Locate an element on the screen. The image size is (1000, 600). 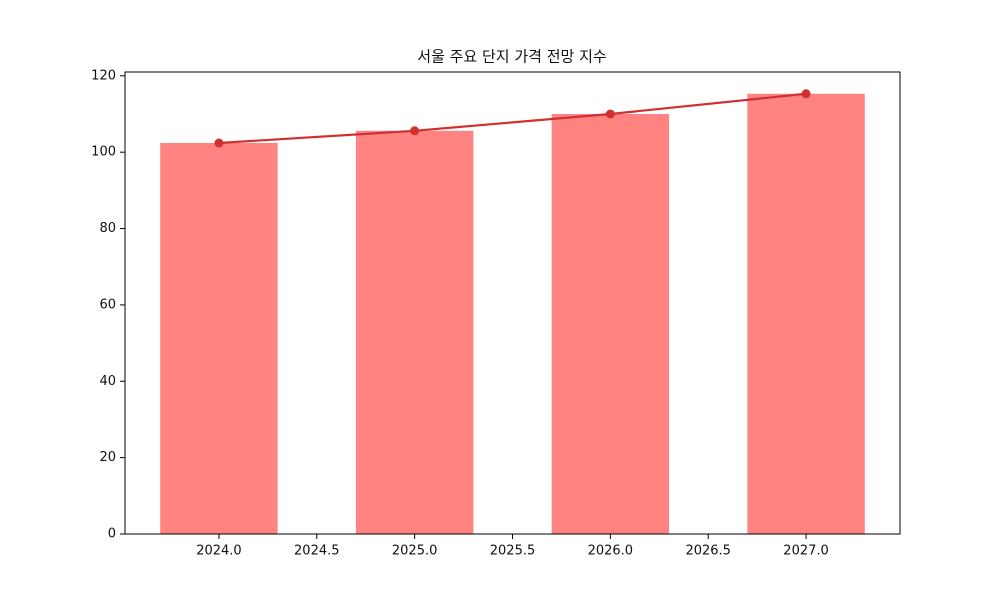
x-tick-label: 2027.0 is located at coordinates (806, 551).